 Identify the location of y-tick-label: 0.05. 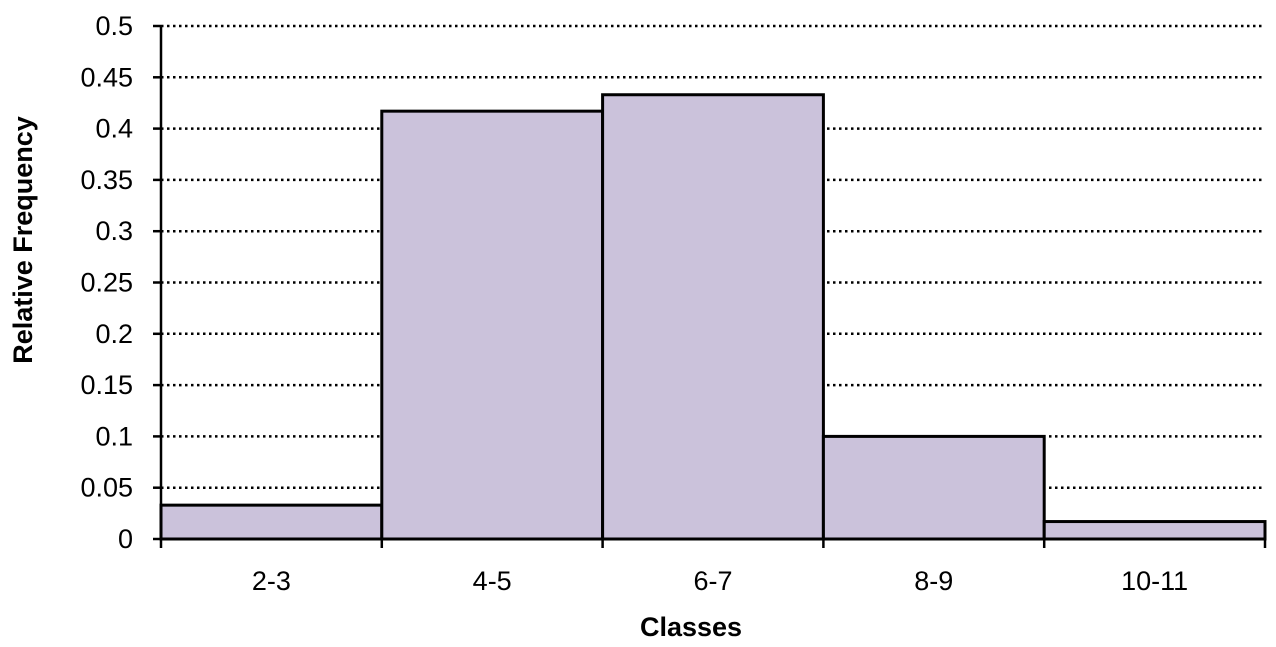
(106, 488).